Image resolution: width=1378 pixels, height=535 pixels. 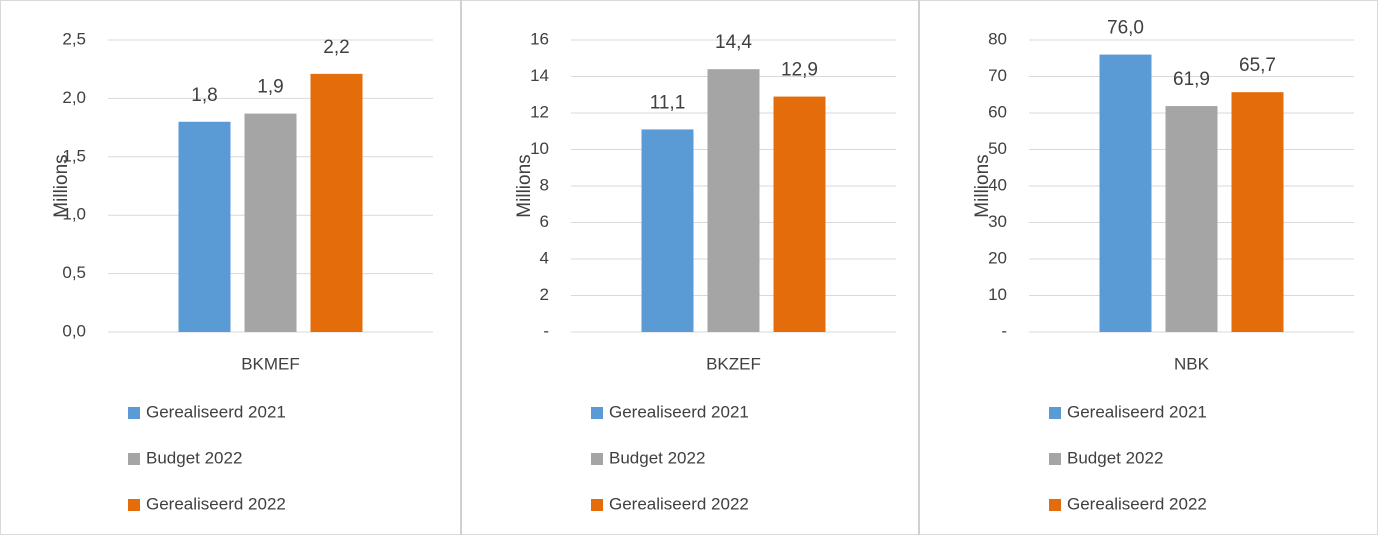 What do you see at coordinates (539, 38) in the screenshot?
I see `y-tick-label: 16` at bounding box center [539, 38].